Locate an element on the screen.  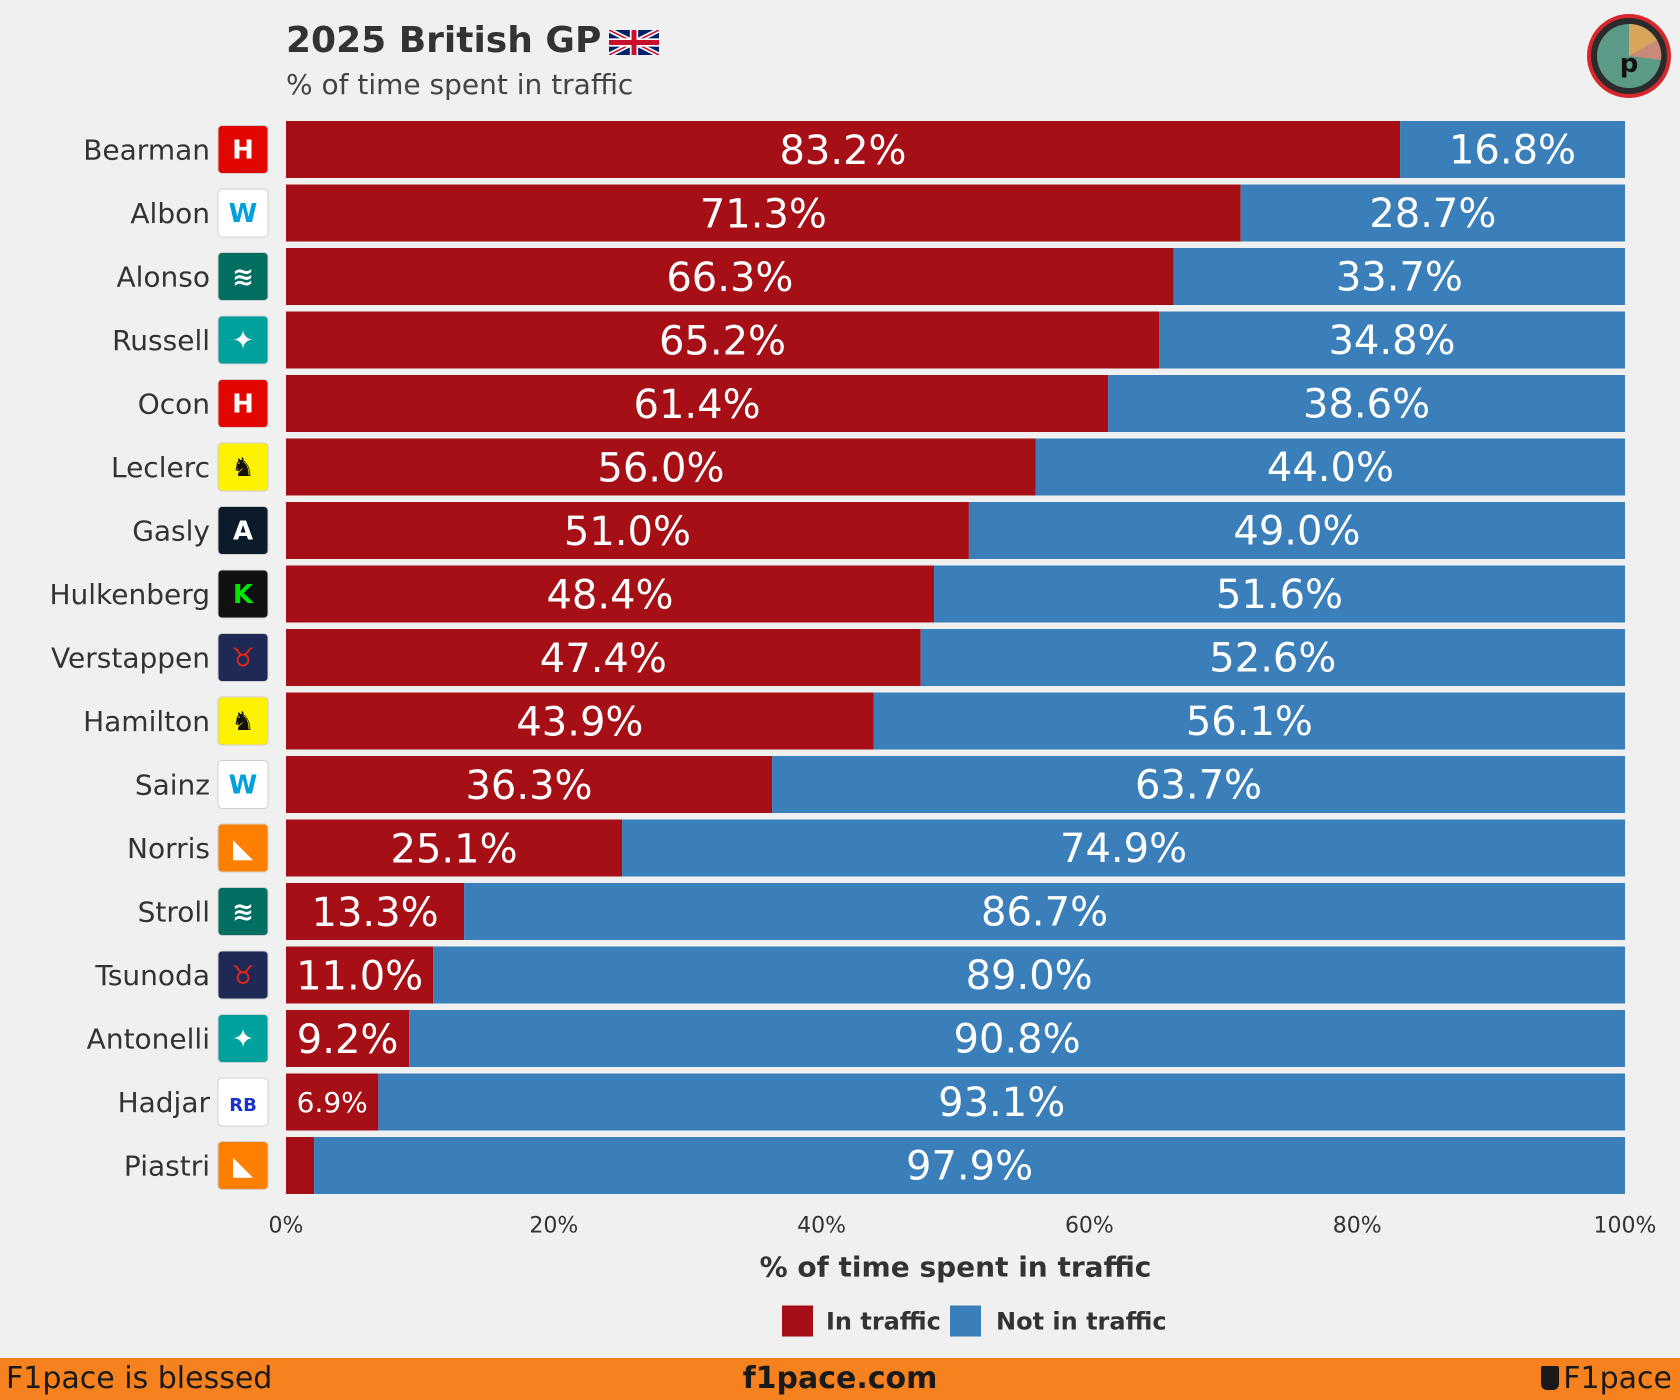
footer-tagline: F1pace is blessed is located at coordinates (139, 1378).